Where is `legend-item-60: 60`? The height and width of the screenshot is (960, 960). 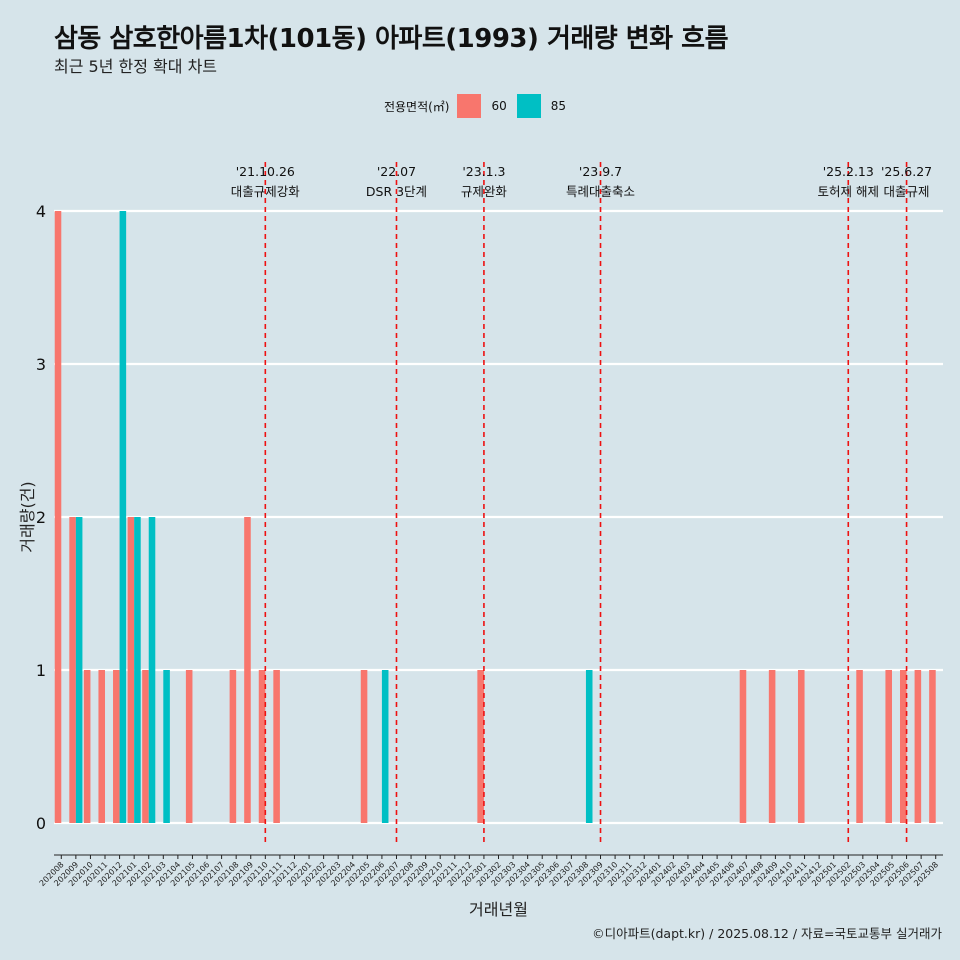 legend-item-60: 60 is located at coordinates (482, 106).